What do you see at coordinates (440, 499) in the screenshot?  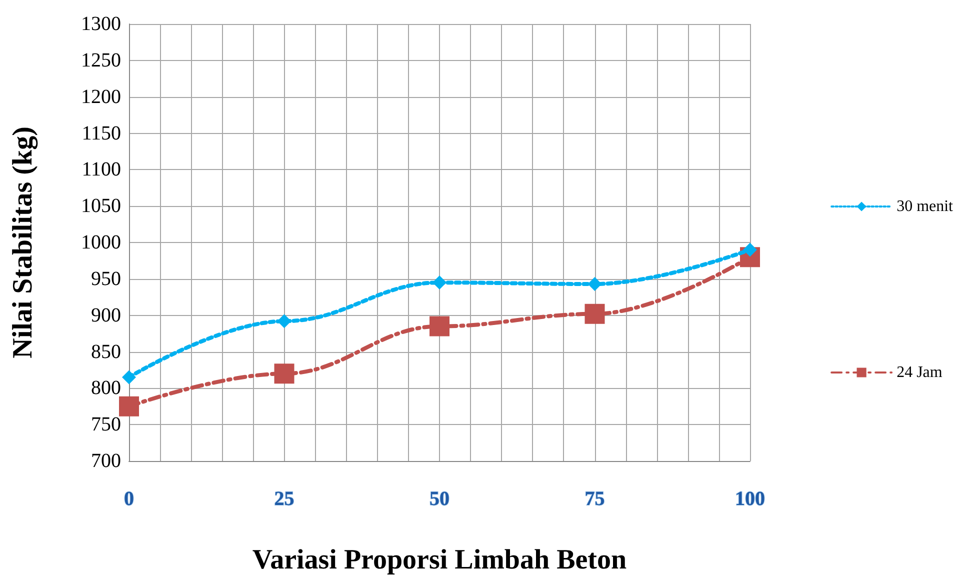 I see `x-tick-label: 50` at bounding box center [440, 499].